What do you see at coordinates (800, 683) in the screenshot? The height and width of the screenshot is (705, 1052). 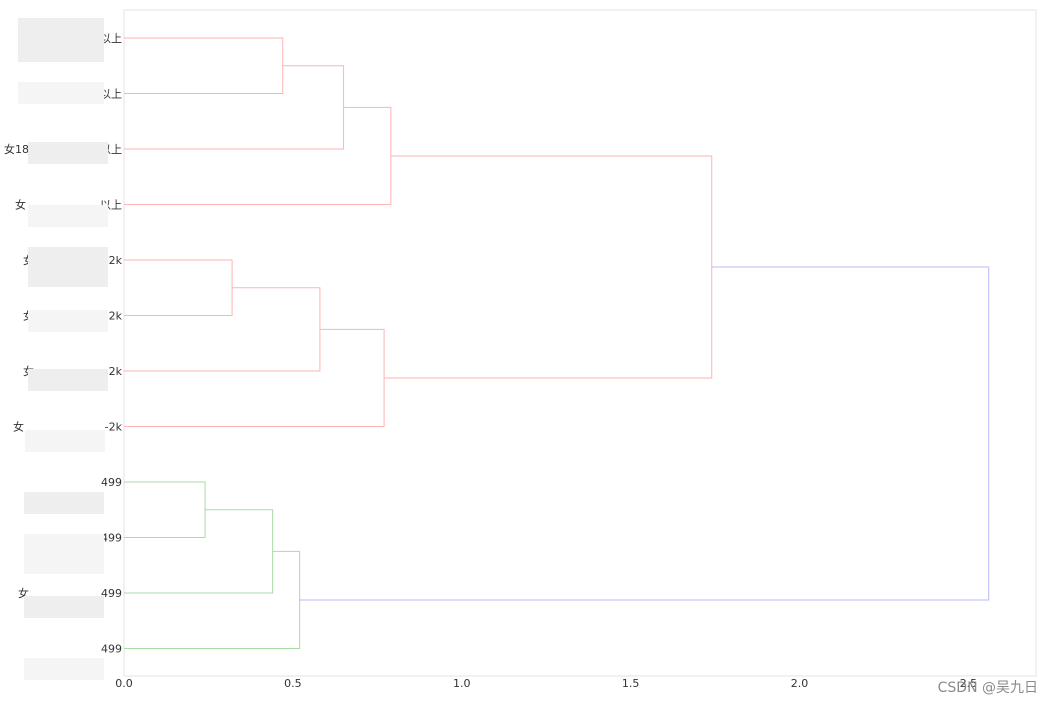 I see `x-tick-4: 2.0` at bounding box center [800, 683].